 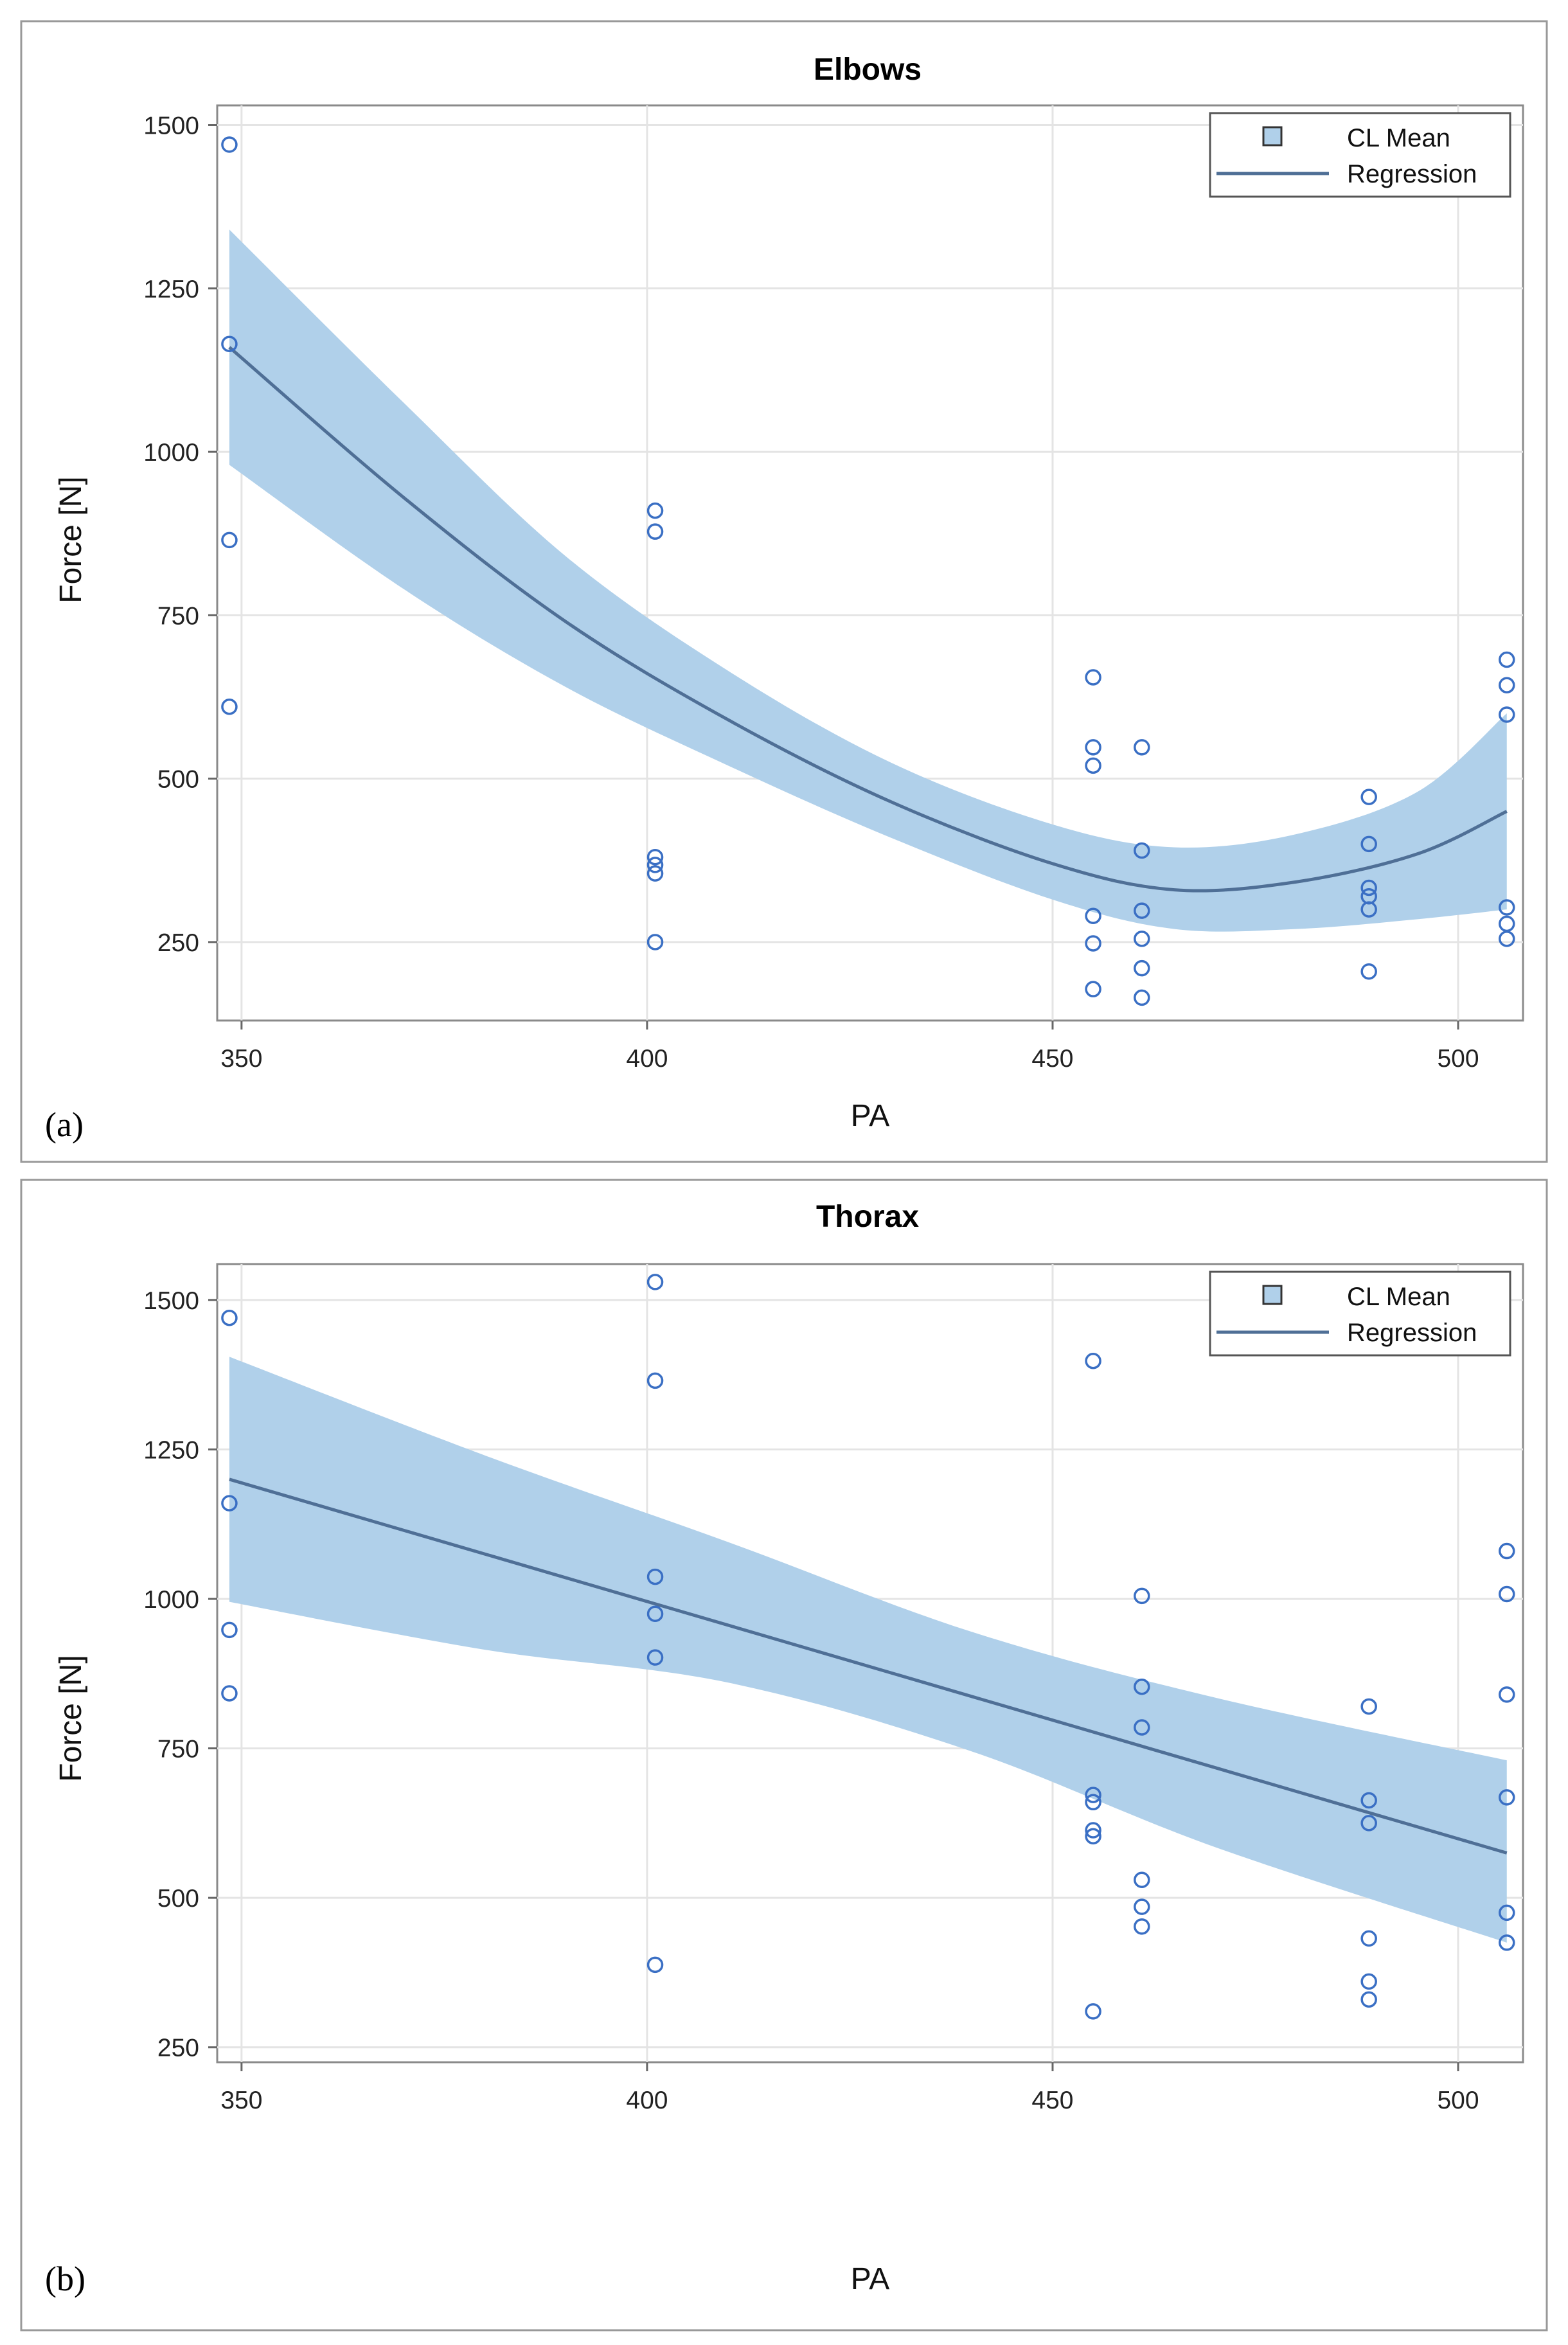 What do you see at coordinates (1052, 2100) in the screenshot?
I see `chart-b-x-tick-label-2: 450` at bounding box center [1052, 2100].